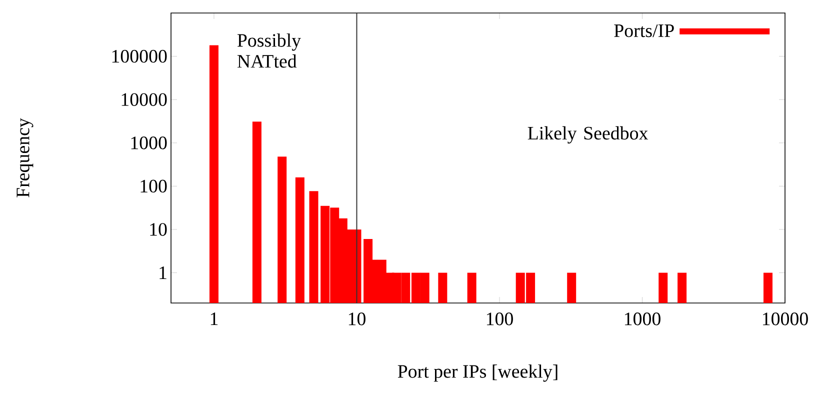 The width and height of the screenshot is (835, 414). What do you see at coordinates (499, 319) in the screenshot?
I see `x-tick-label: 100` at bounding box center [499, 319].